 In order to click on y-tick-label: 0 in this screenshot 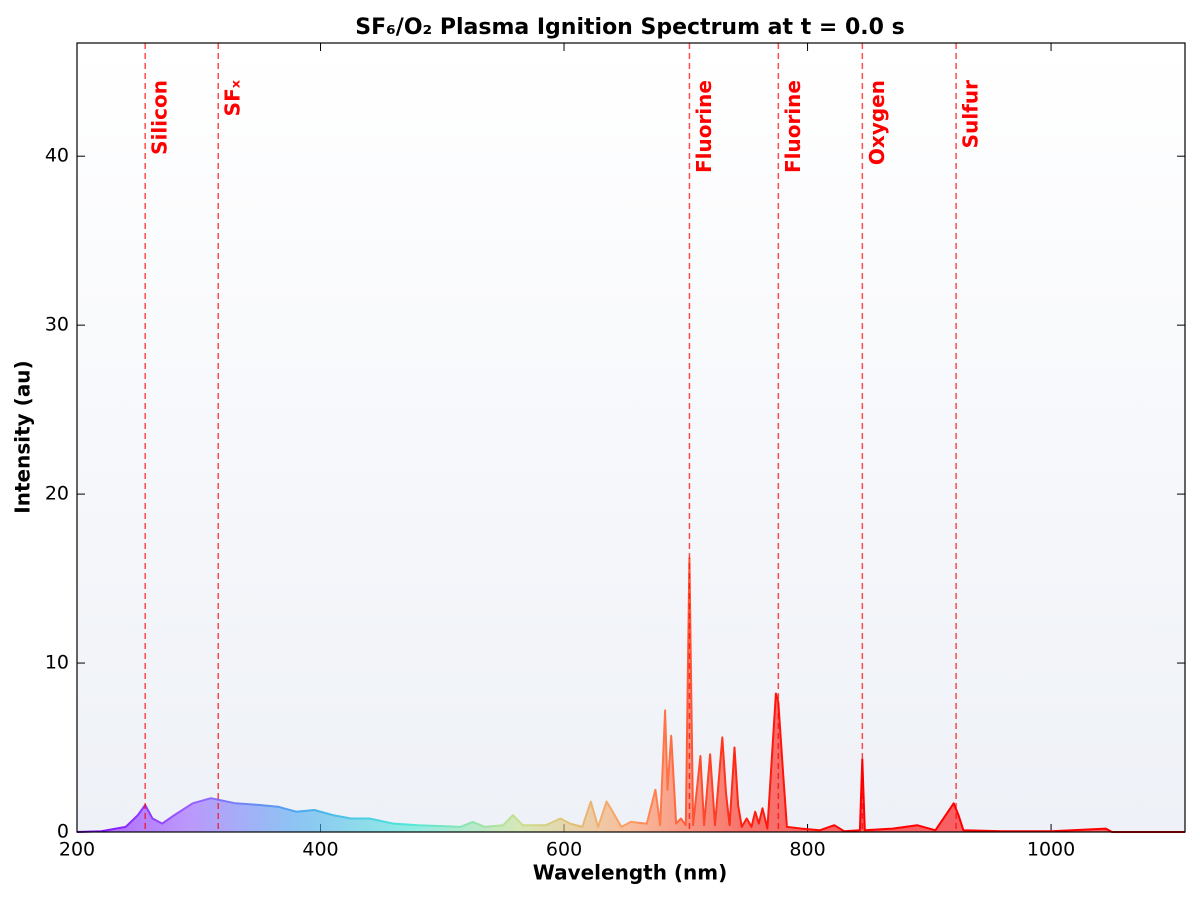, I will do `click(63, 832)`.